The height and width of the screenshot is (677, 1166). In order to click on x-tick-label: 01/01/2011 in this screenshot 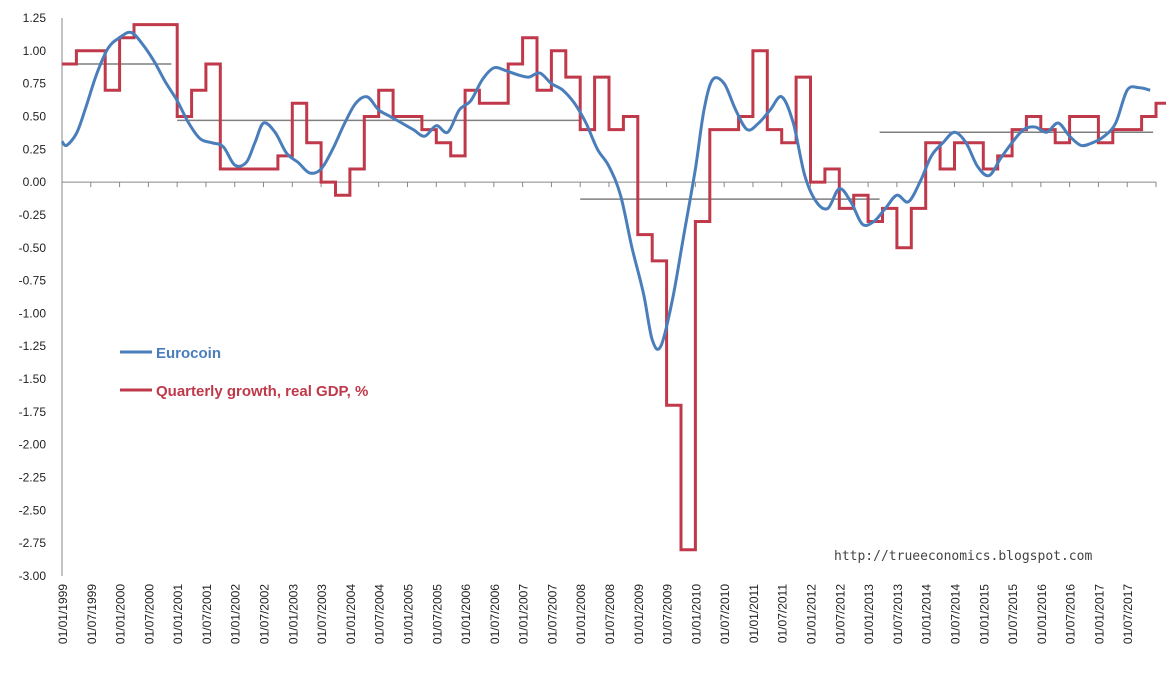, I will do `click(754, 613)`.